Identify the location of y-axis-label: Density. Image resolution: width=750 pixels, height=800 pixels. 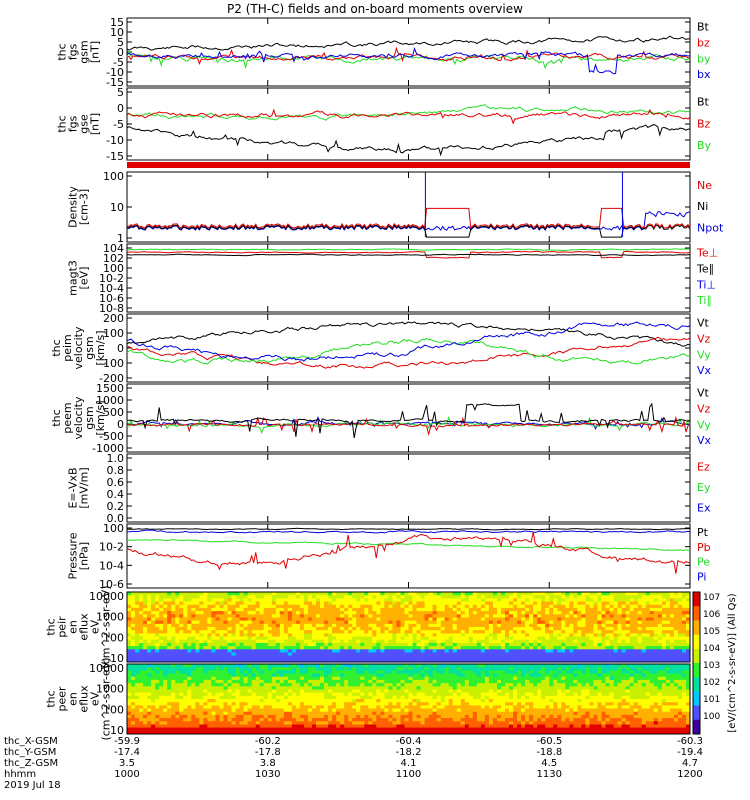
(73, 207).